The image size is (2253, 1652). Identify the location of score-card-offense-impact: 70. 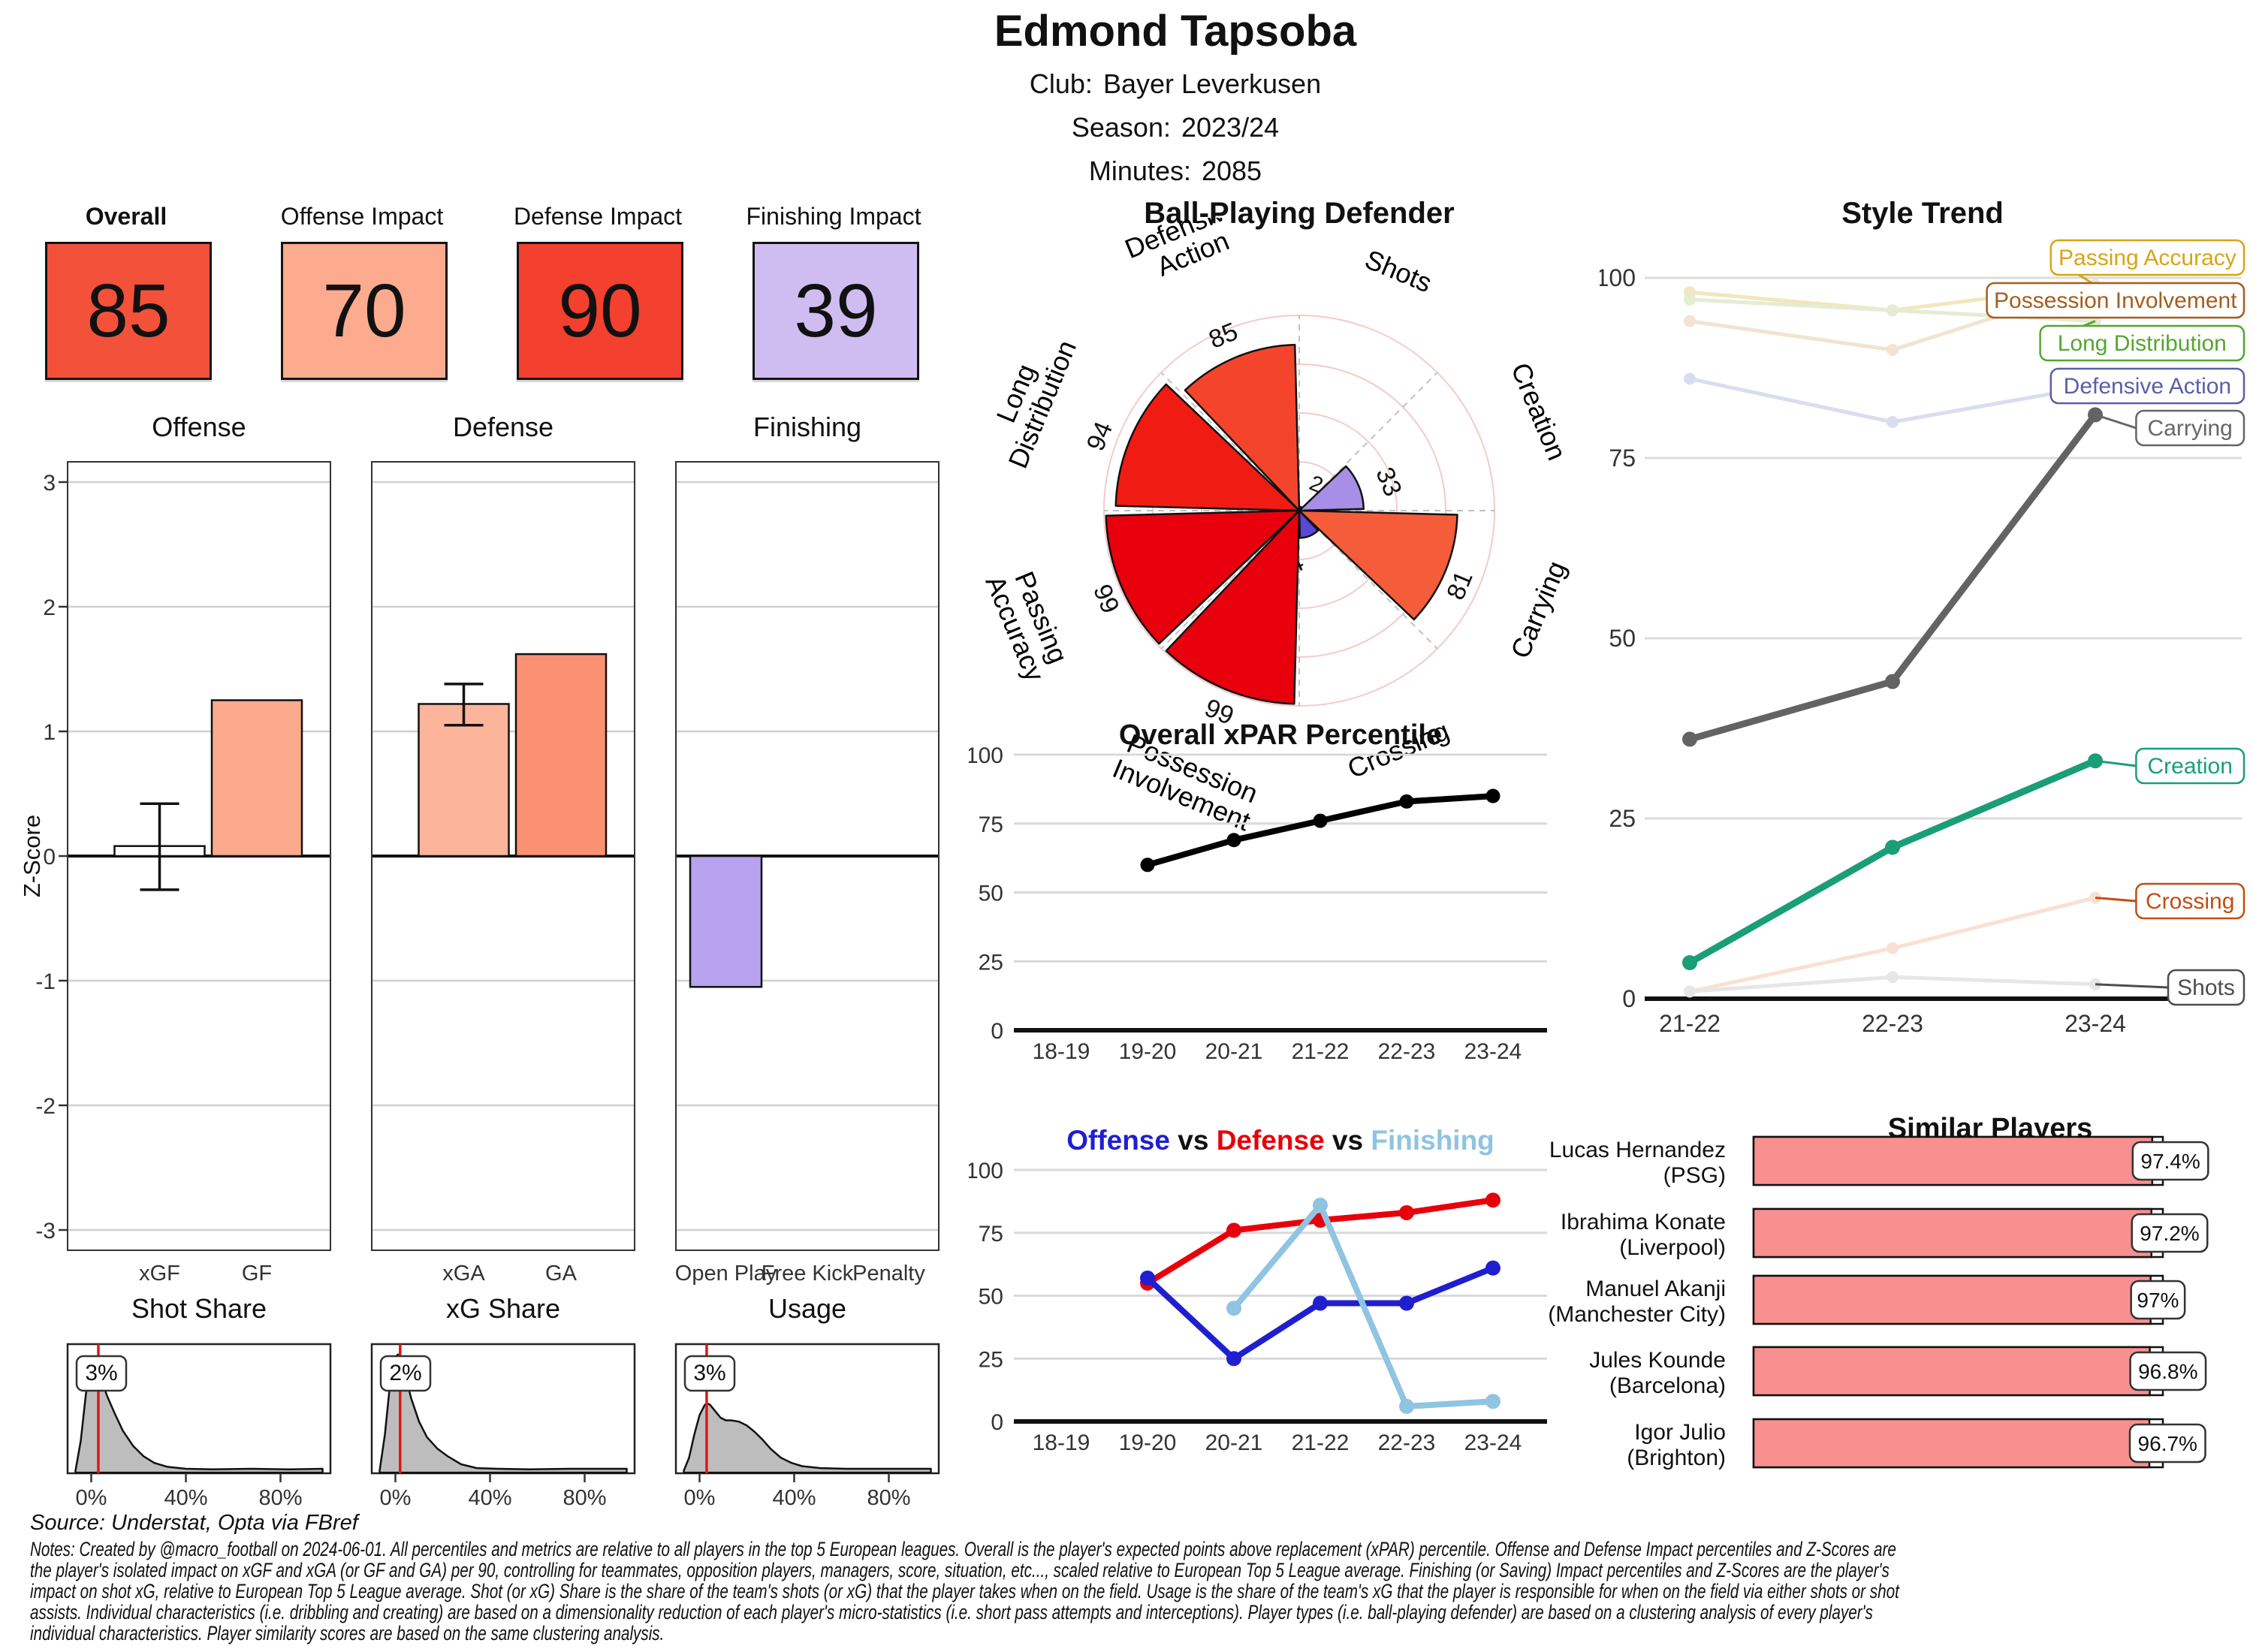
(365, 311).